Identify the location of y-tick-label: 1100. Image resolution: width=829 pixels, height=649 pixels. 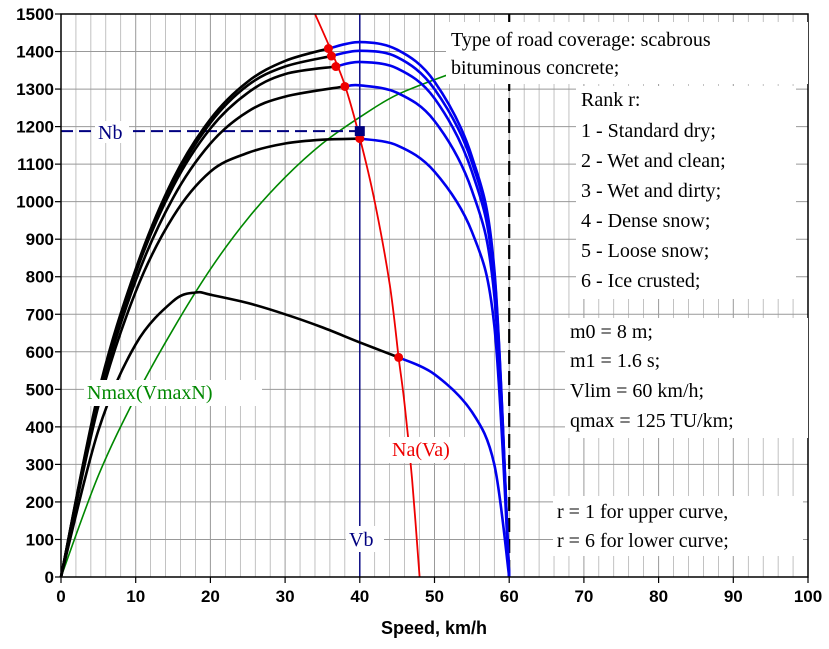
(35, 164).